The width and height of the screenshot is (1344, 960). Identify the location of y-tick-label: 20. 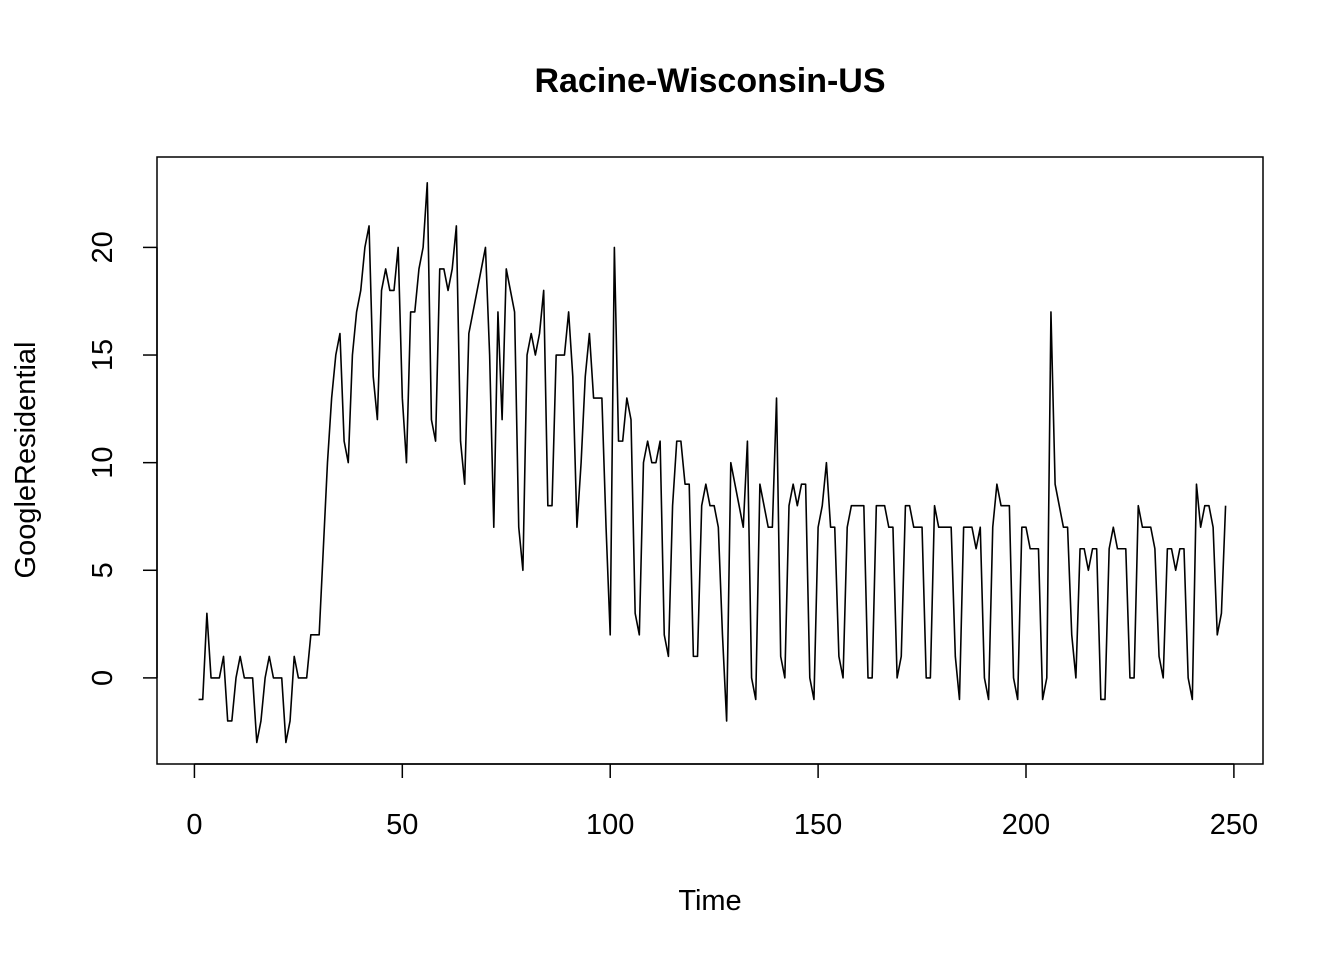
(103, 247).